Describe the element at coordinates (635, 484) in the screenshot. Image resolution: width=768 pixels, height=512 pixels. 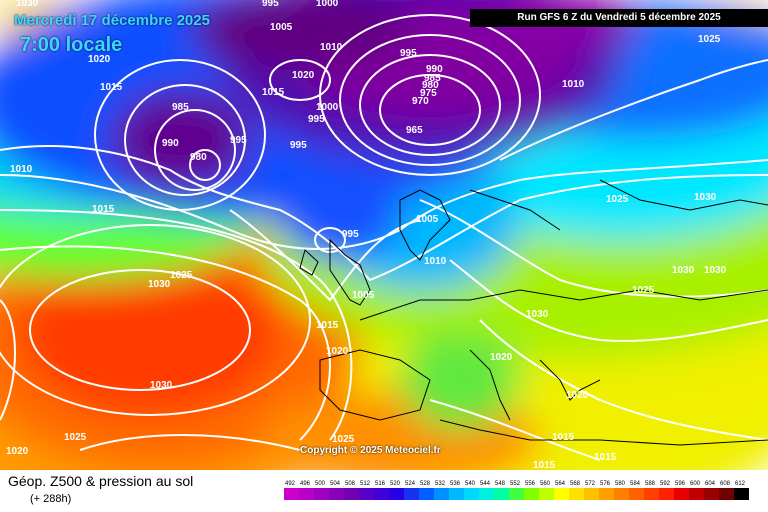
I see `color-scale-label: 584` at that location.